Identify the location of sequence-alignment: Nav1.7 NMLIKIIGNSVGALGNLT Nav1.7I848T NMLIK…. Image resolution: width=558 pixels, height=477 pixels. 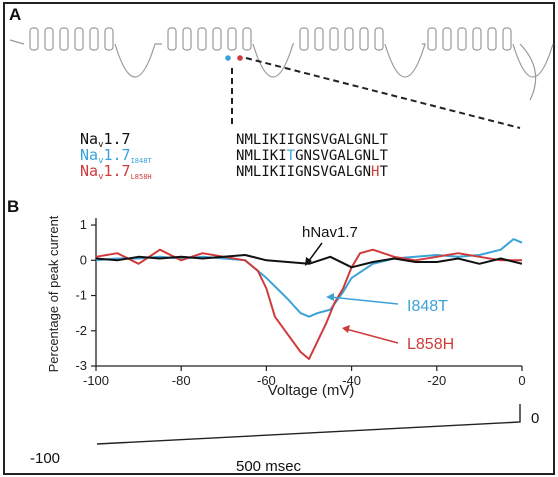
(234, 156).